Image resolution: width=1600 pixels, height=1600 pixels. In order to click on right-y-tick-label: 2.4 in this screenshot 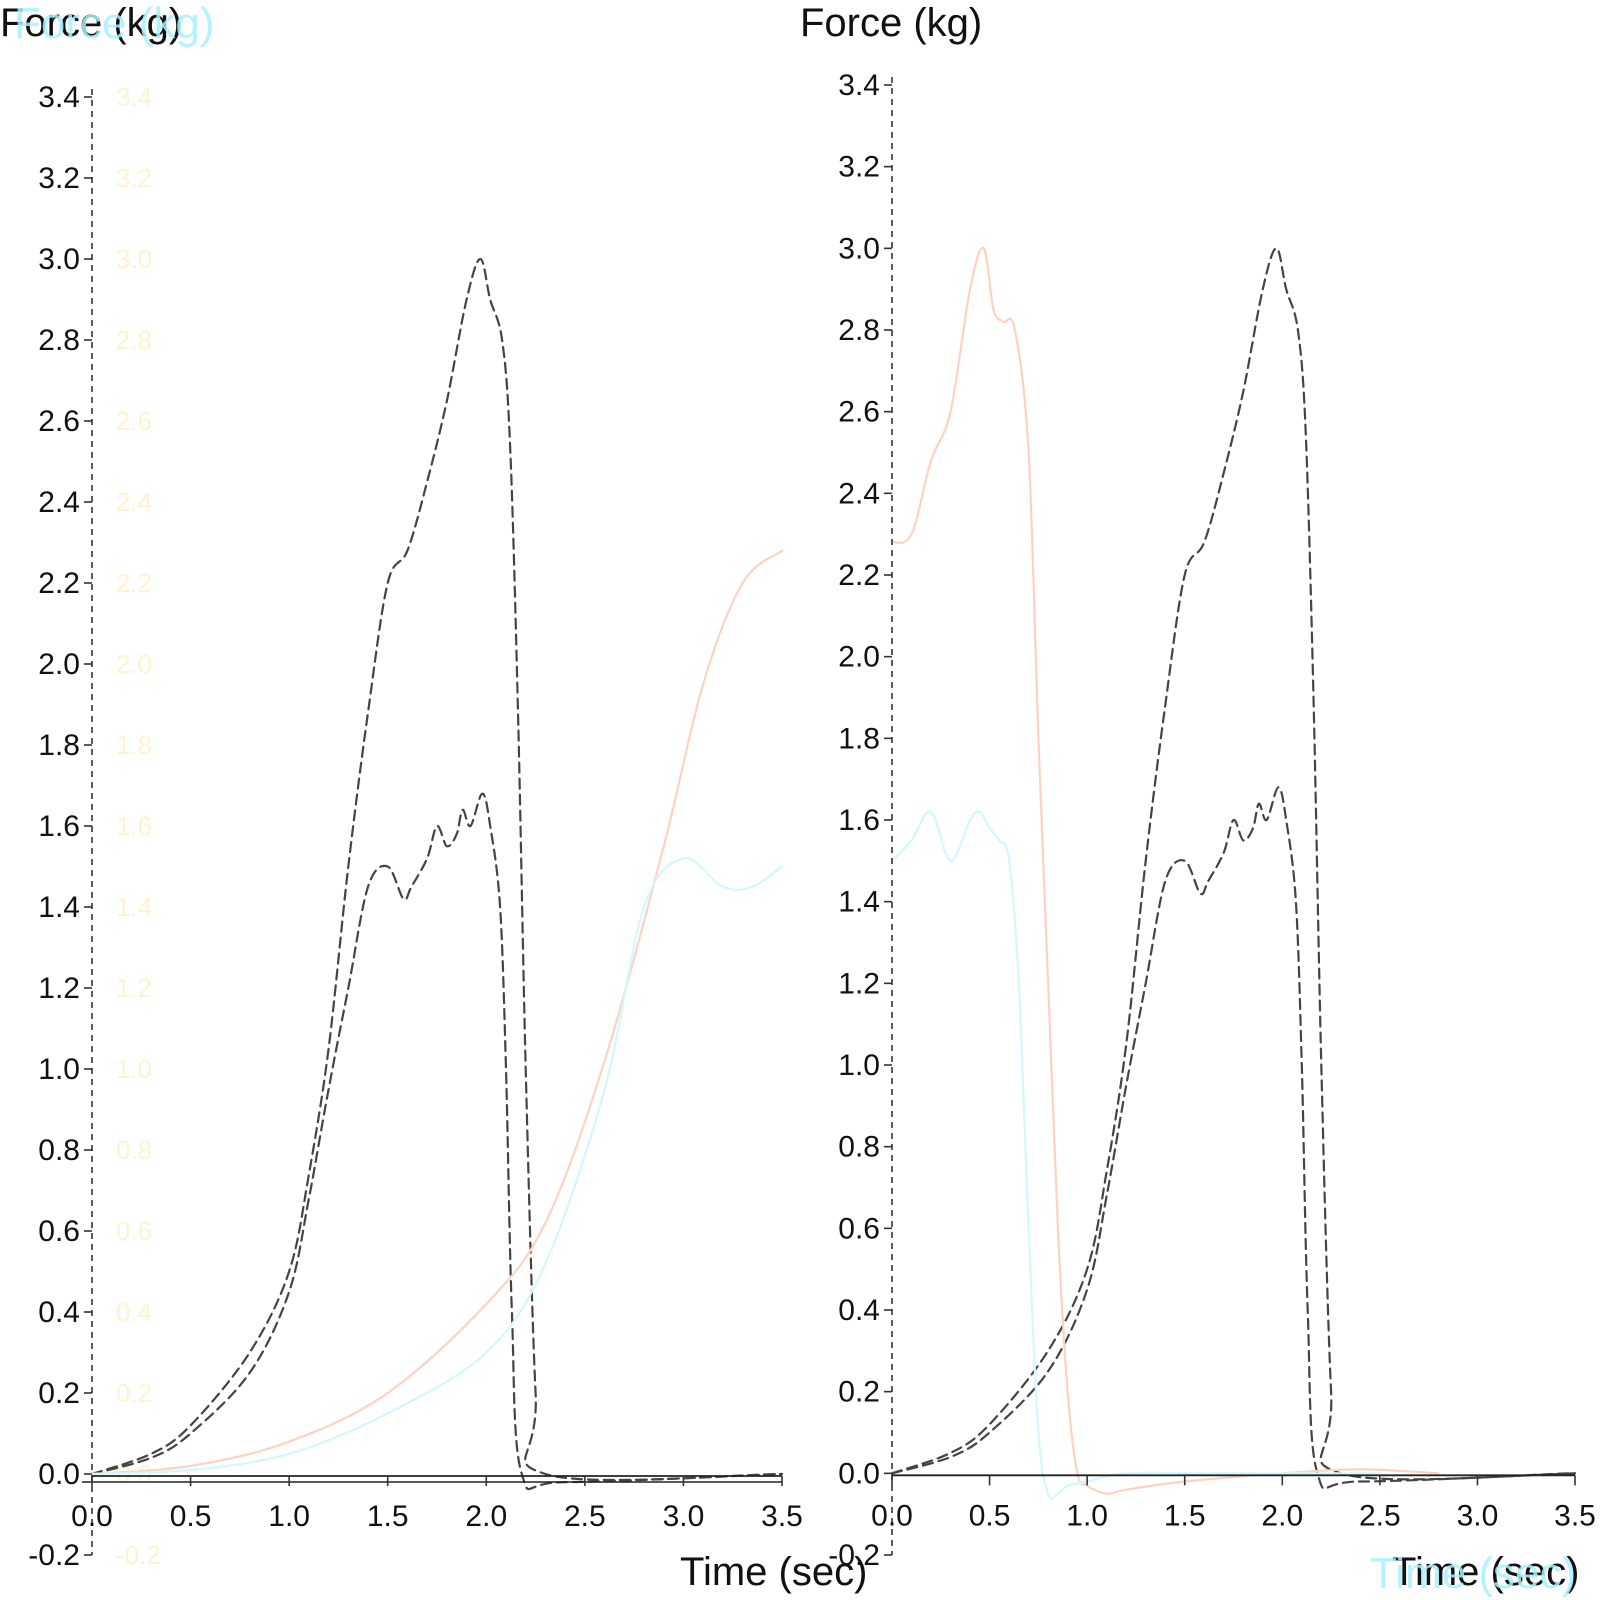, I will do `click(859, 493)`.